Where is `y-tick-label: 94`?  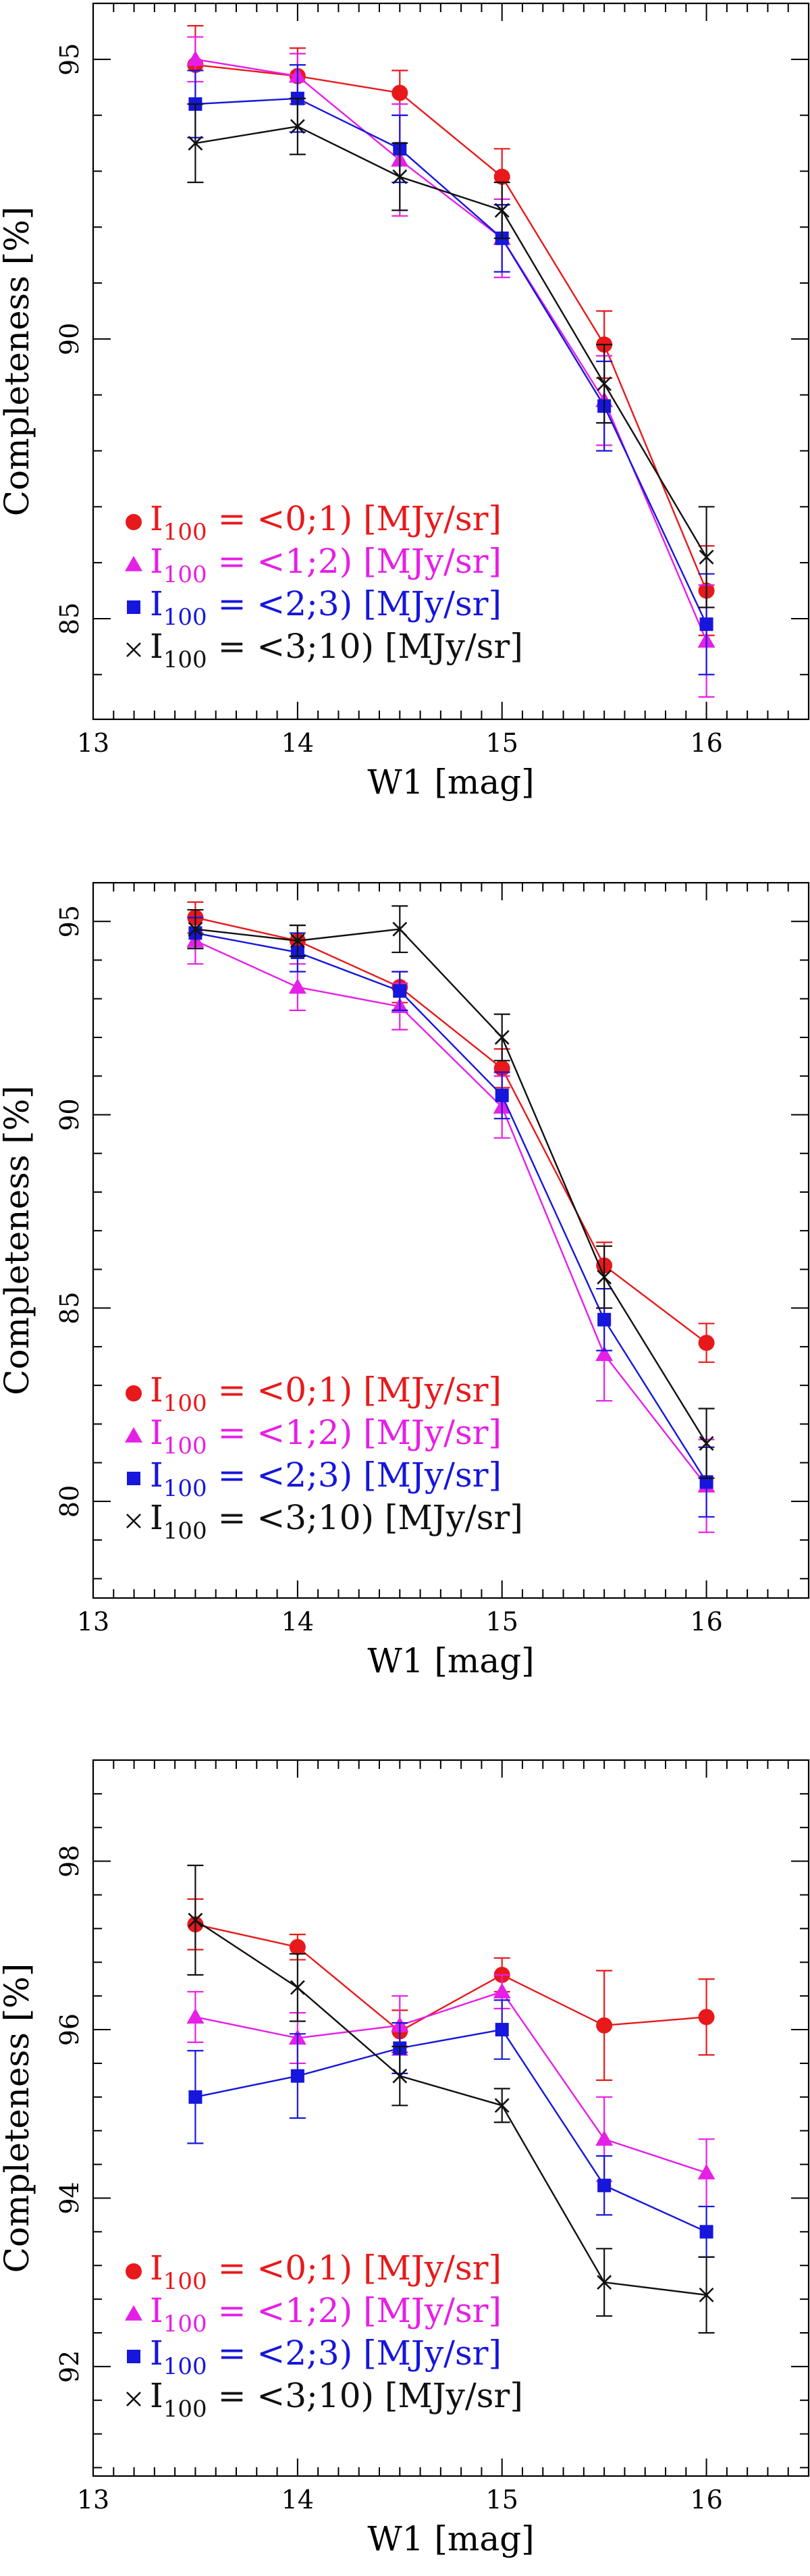
y-tick-label: 94 is located at coordinates (69, 2198).